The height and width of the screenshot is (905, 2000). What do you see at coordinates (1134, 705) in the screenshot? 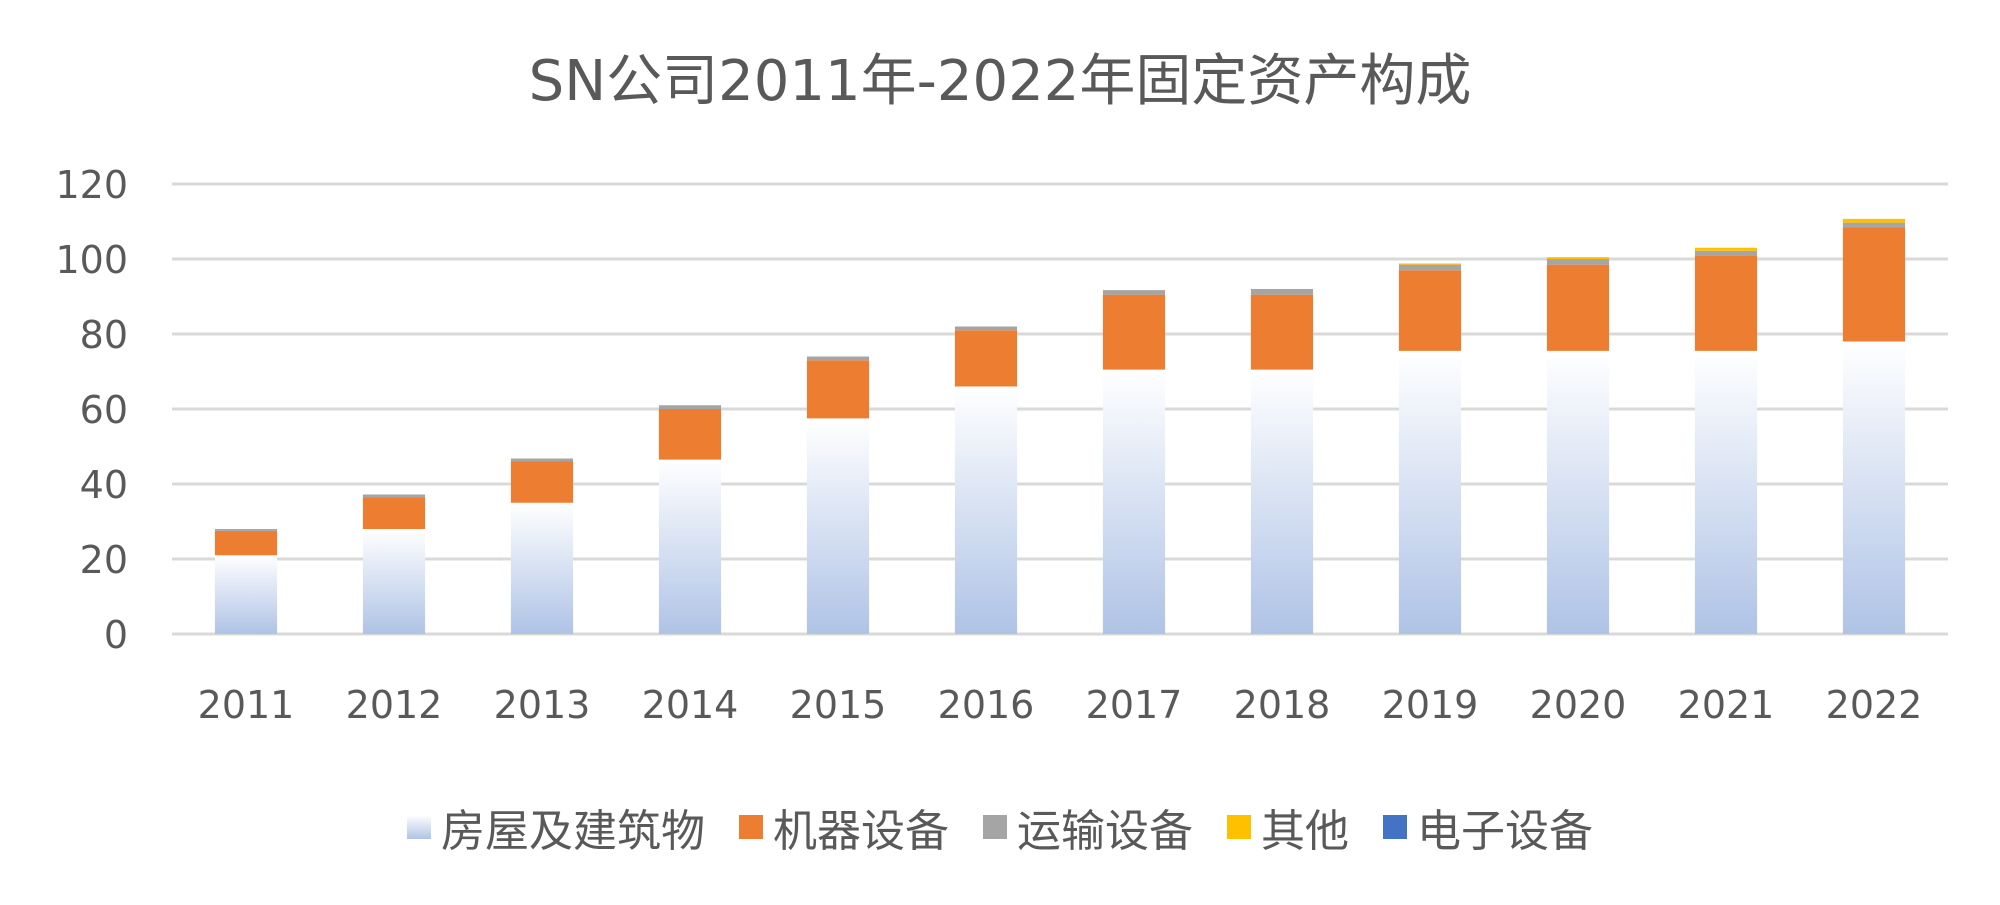
I see `x-tick-label: 2017` at bounding box center [1134, 705].